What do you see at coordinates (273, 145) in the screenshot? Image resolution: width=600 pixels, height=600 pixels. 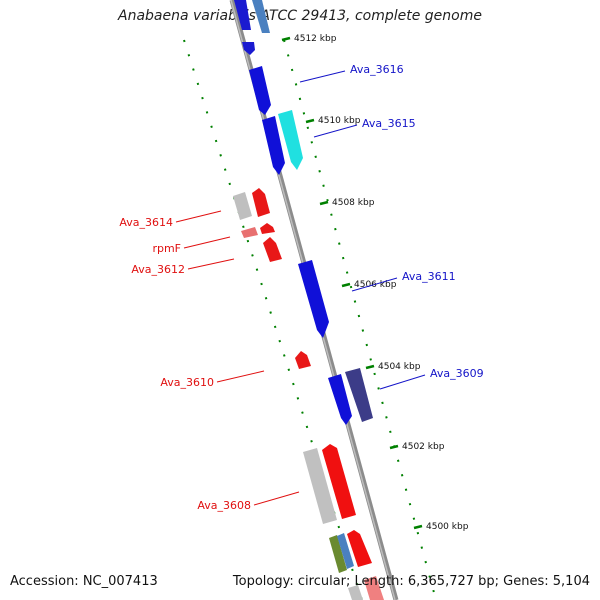 I see `gene-ava-3615-blue` at bounding box center [273, 145].